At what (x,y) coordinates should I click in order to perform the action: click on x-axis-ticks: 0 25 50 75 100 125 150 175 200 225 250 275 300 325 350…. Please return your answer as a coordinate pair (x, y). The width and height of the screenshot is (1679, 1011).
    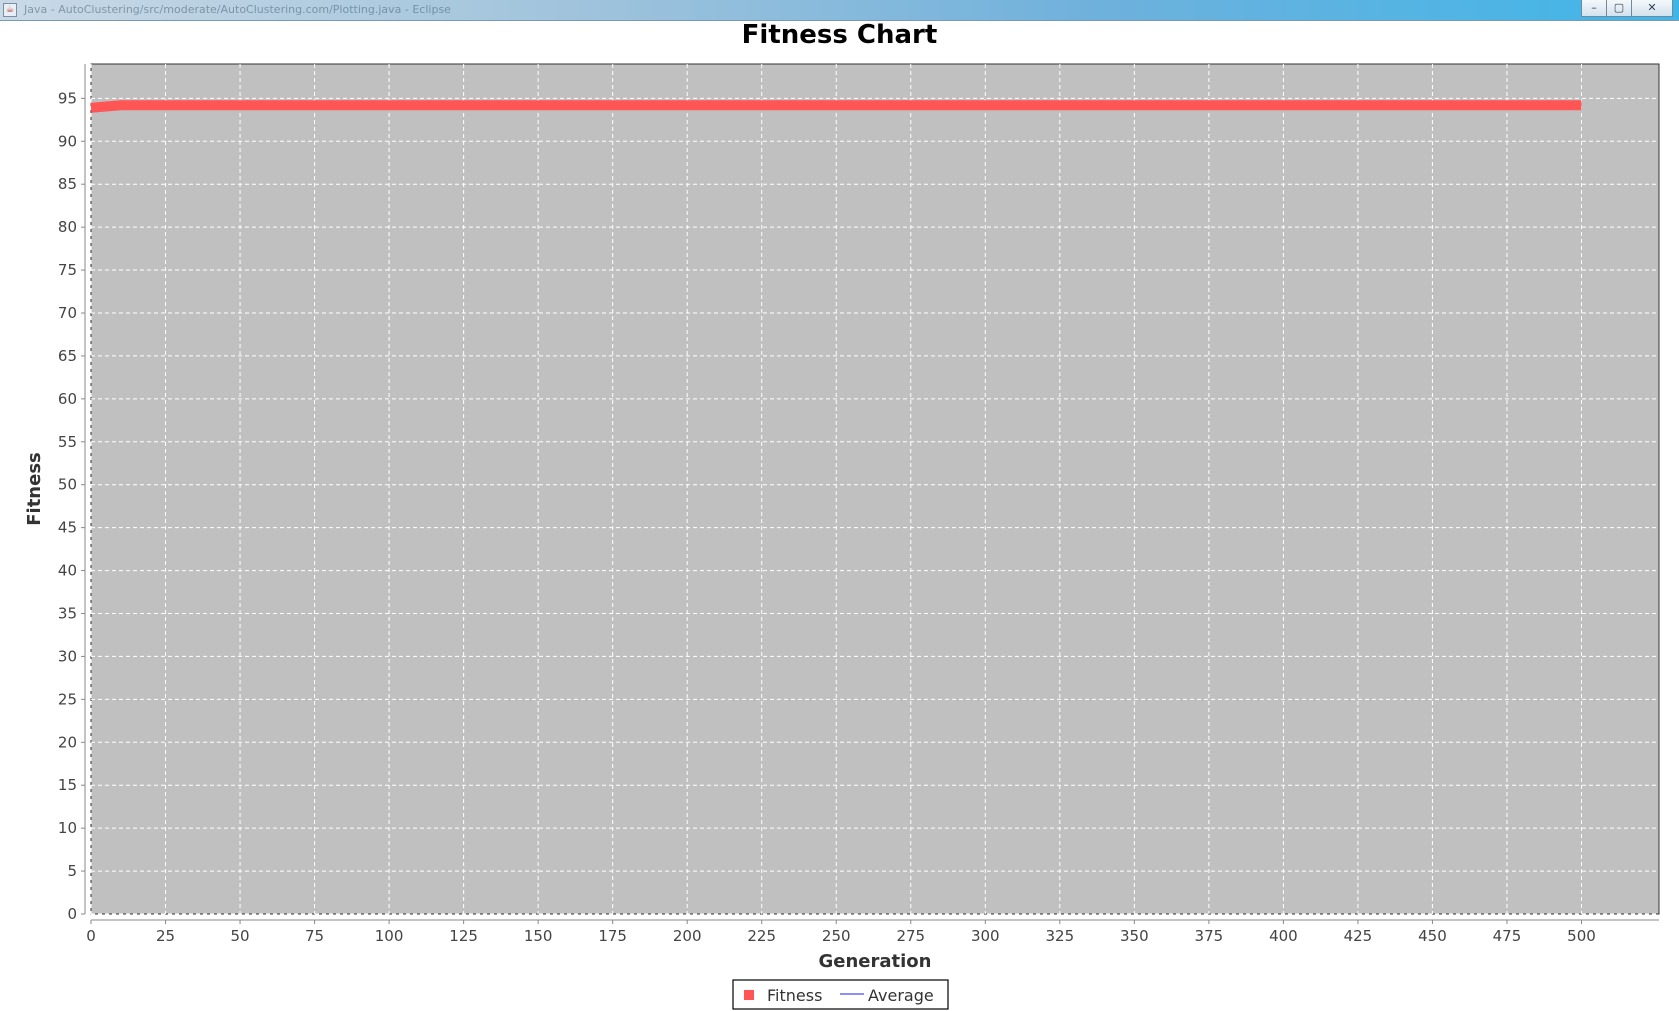
    Looking at the image, I should click on (841, 932).